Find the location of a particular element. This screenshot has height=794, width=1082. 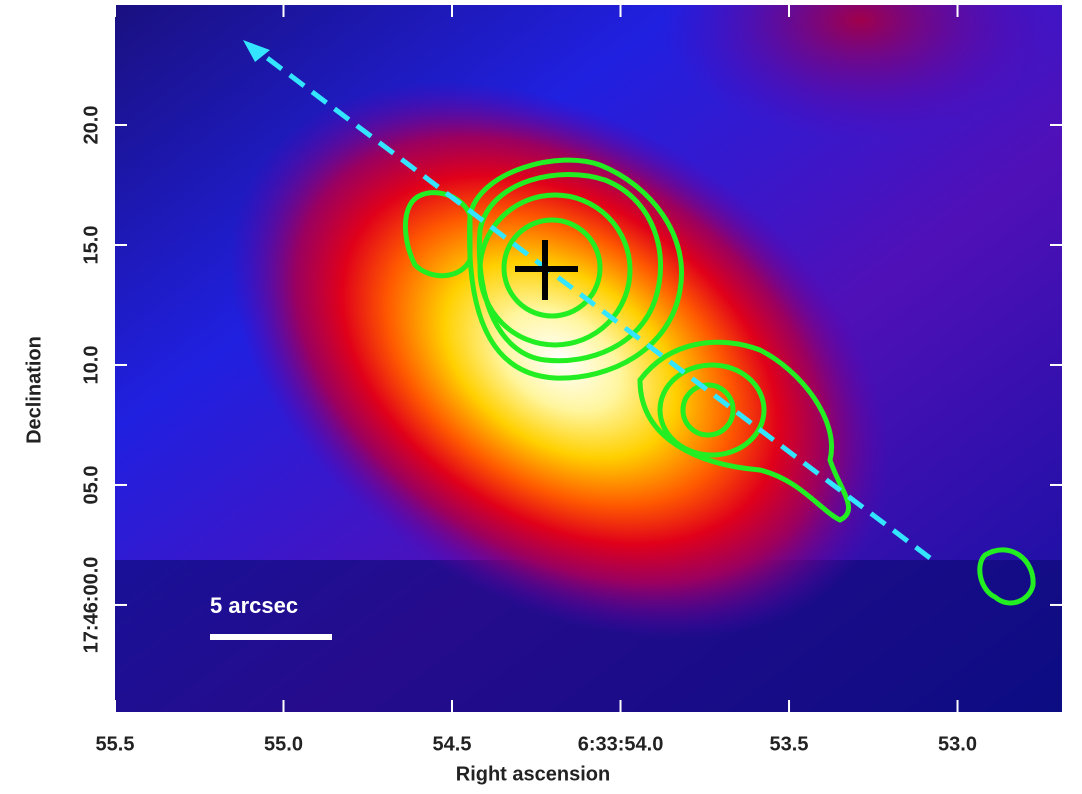

x-axis-label: Right ascension is located at coordinates (533, 774).